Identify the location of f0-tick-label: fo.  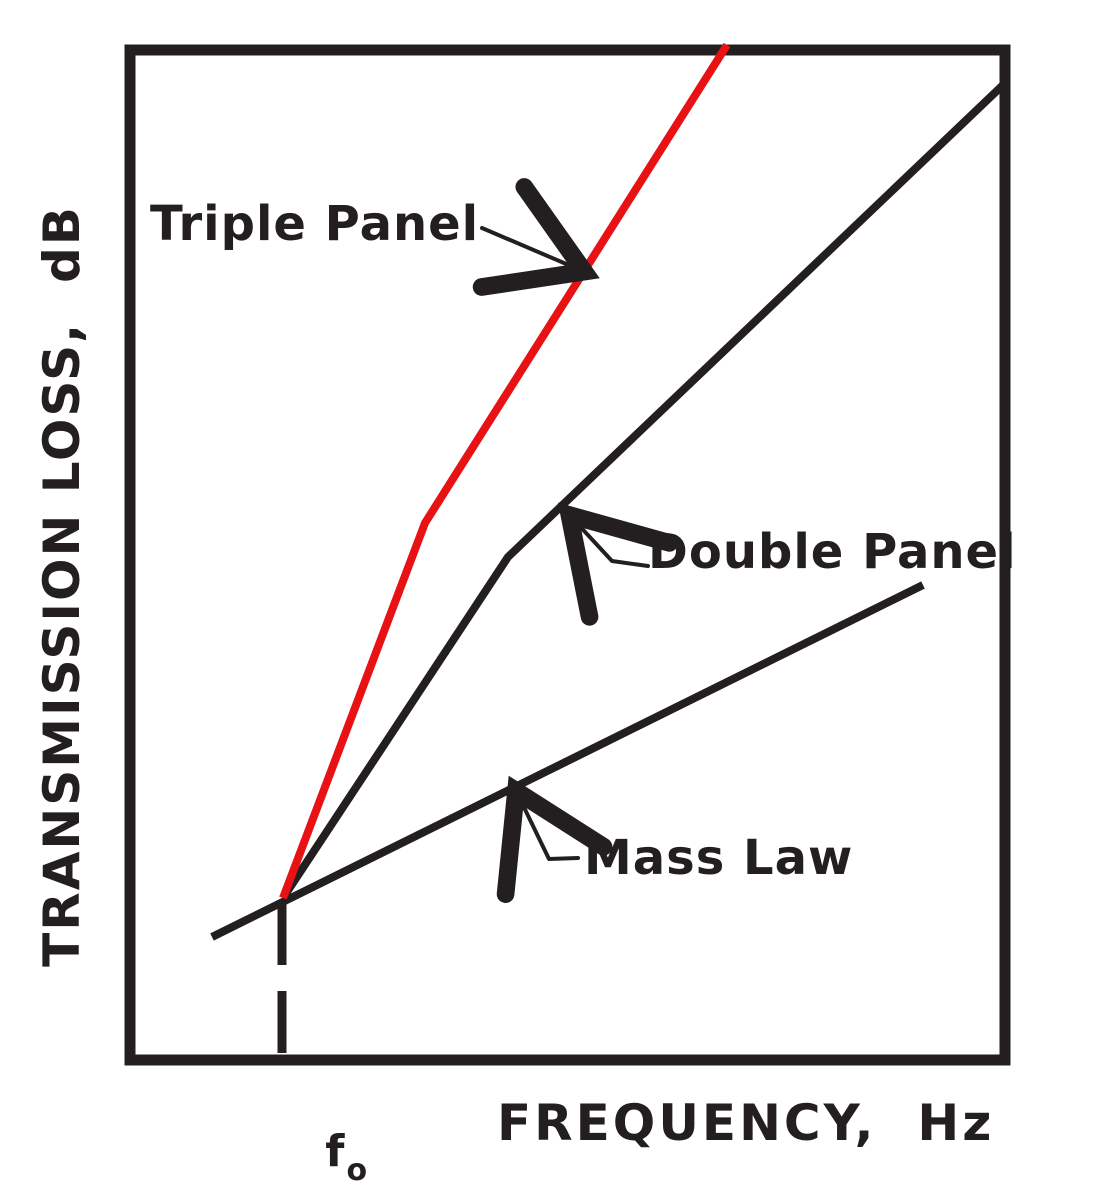
(316, 1143).